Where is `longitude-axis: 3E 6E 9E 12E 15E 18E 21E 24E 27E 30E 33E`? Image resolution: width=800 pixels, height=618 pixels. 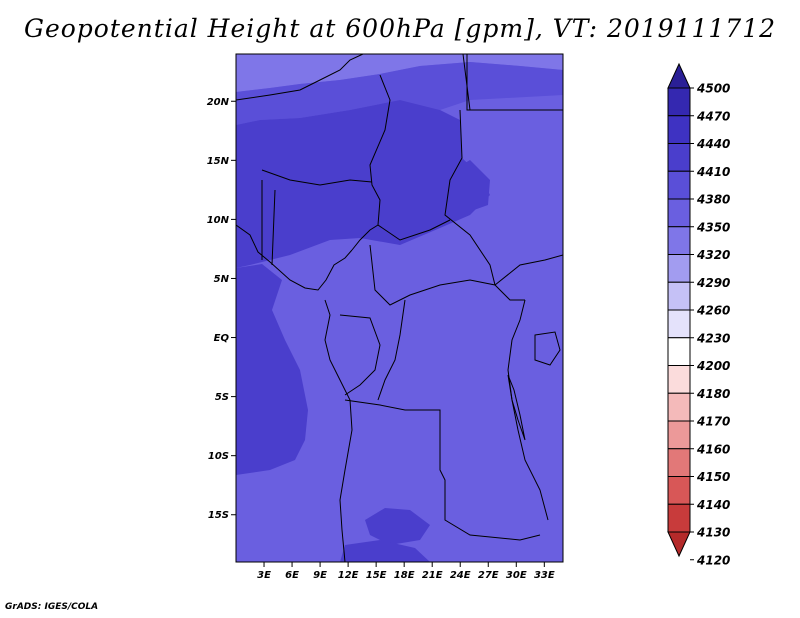
longitude-axis: 3E 6E 9E 12E 15E 18E 21E 24E 27E 30E 33E is located at coordinates (406, 571).